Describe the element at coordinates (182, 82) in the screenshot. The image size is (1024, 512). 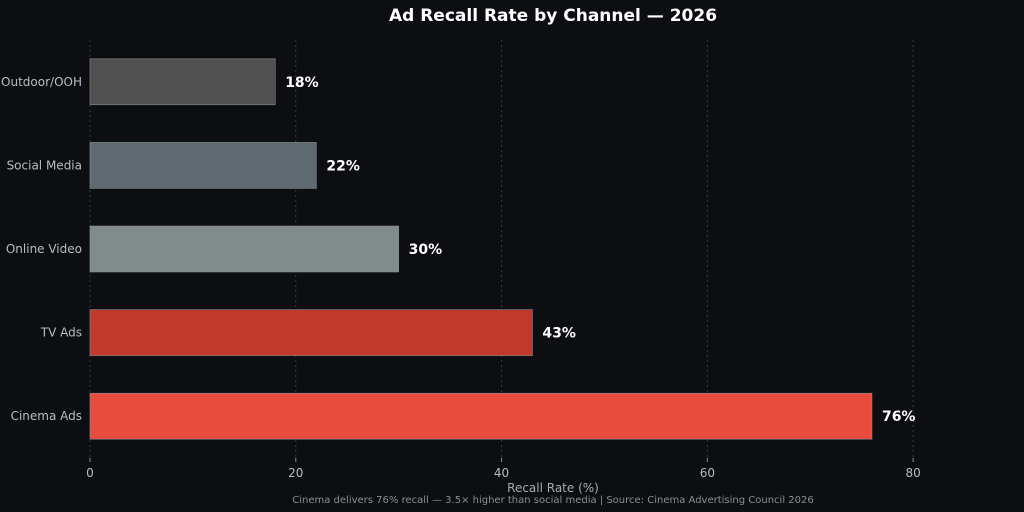
I see `bar-outdoor-ooh` at that location.